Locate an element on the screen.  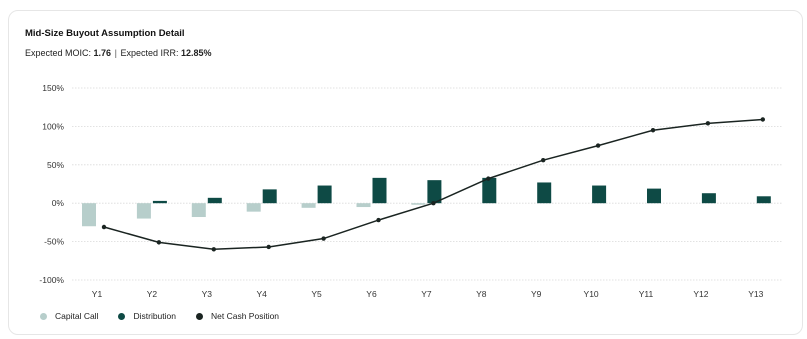
y-tick-label: 0% is located at coordinates (58, 203).